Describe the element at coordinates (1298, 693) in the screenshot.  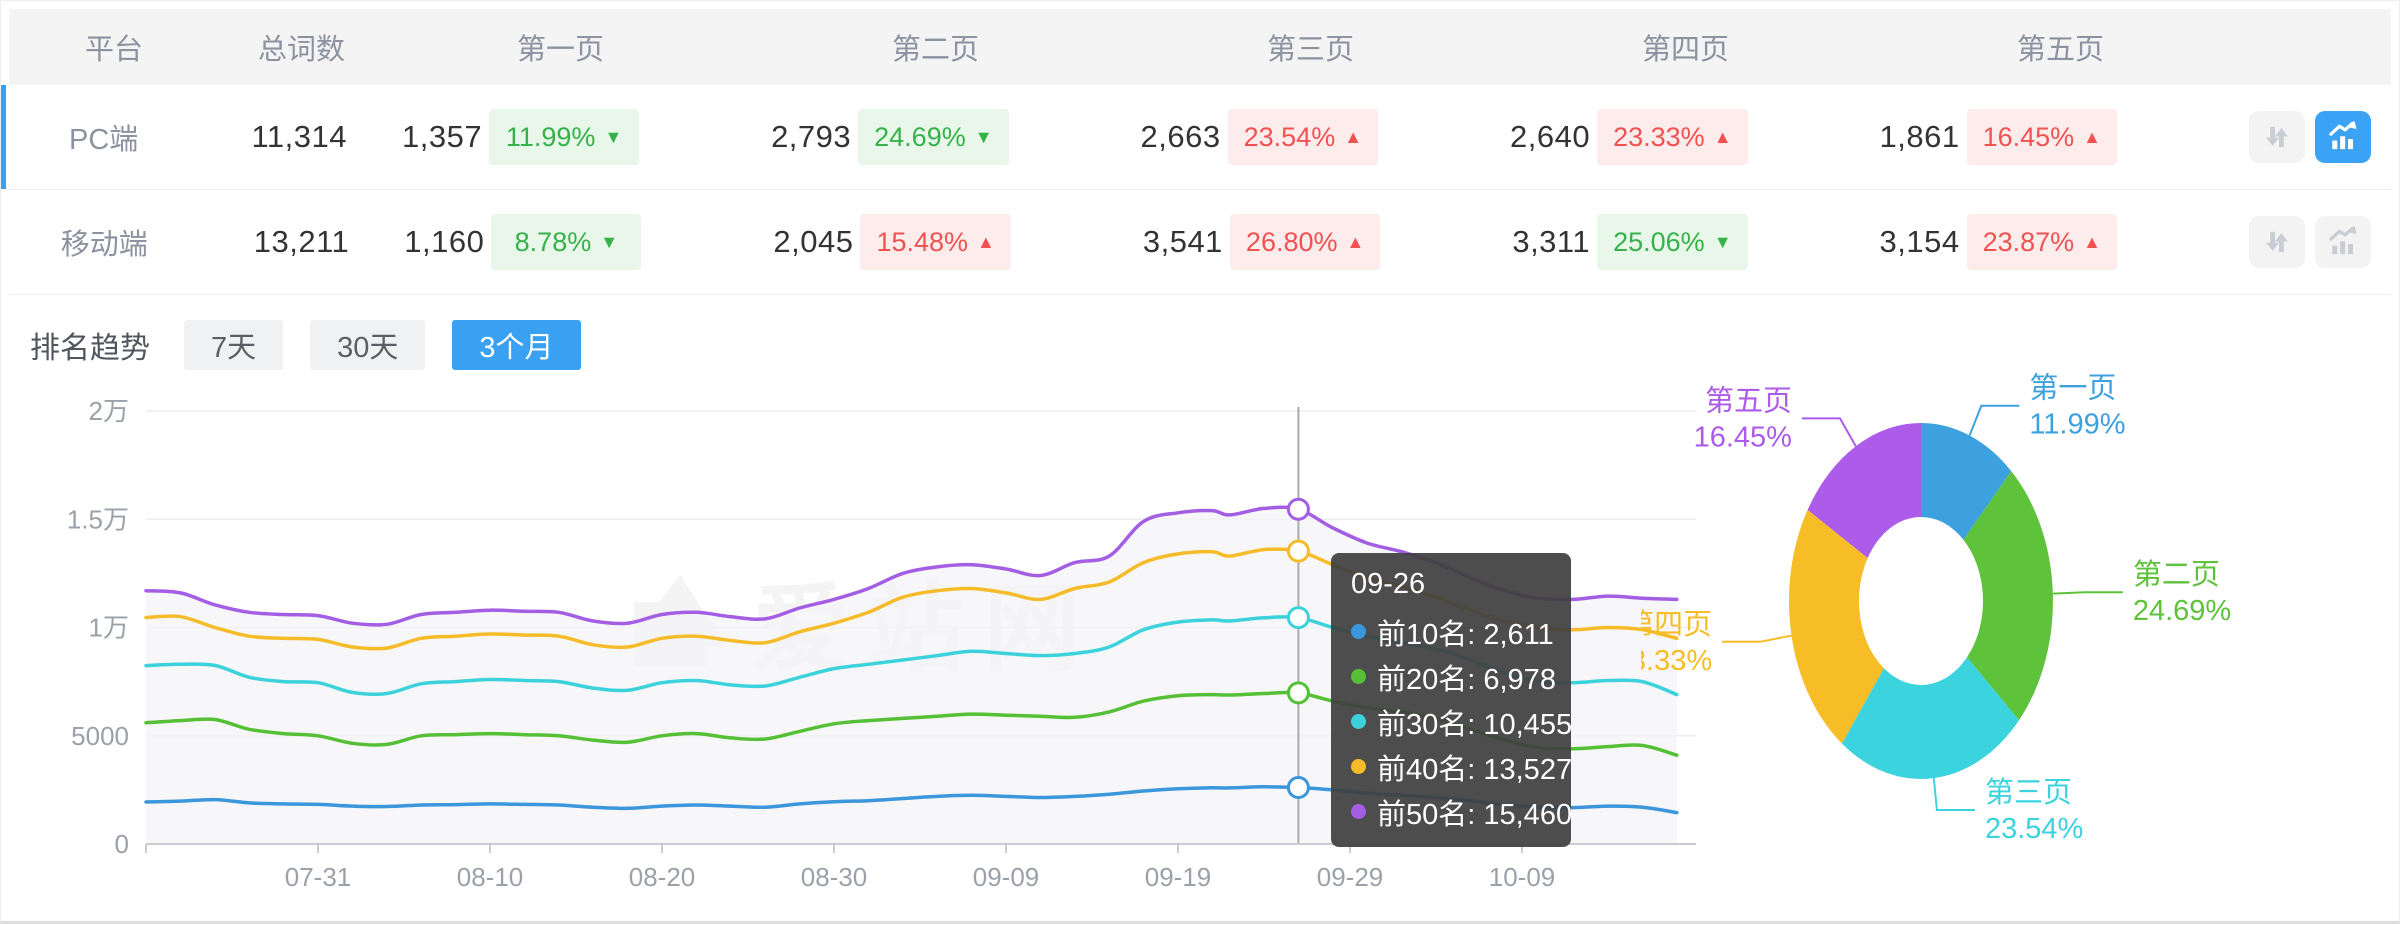
I see `crosshair-marker-前20名` at that location.